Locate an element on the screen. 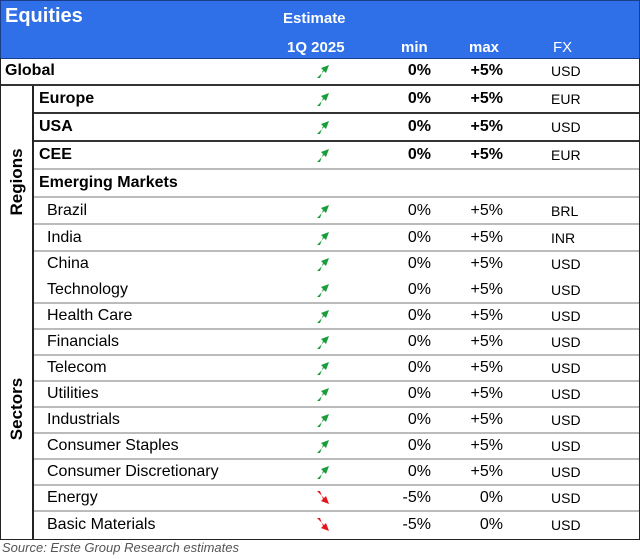  table-row: Brazil 0% +5% BRL is located at coordinates (336, 211).